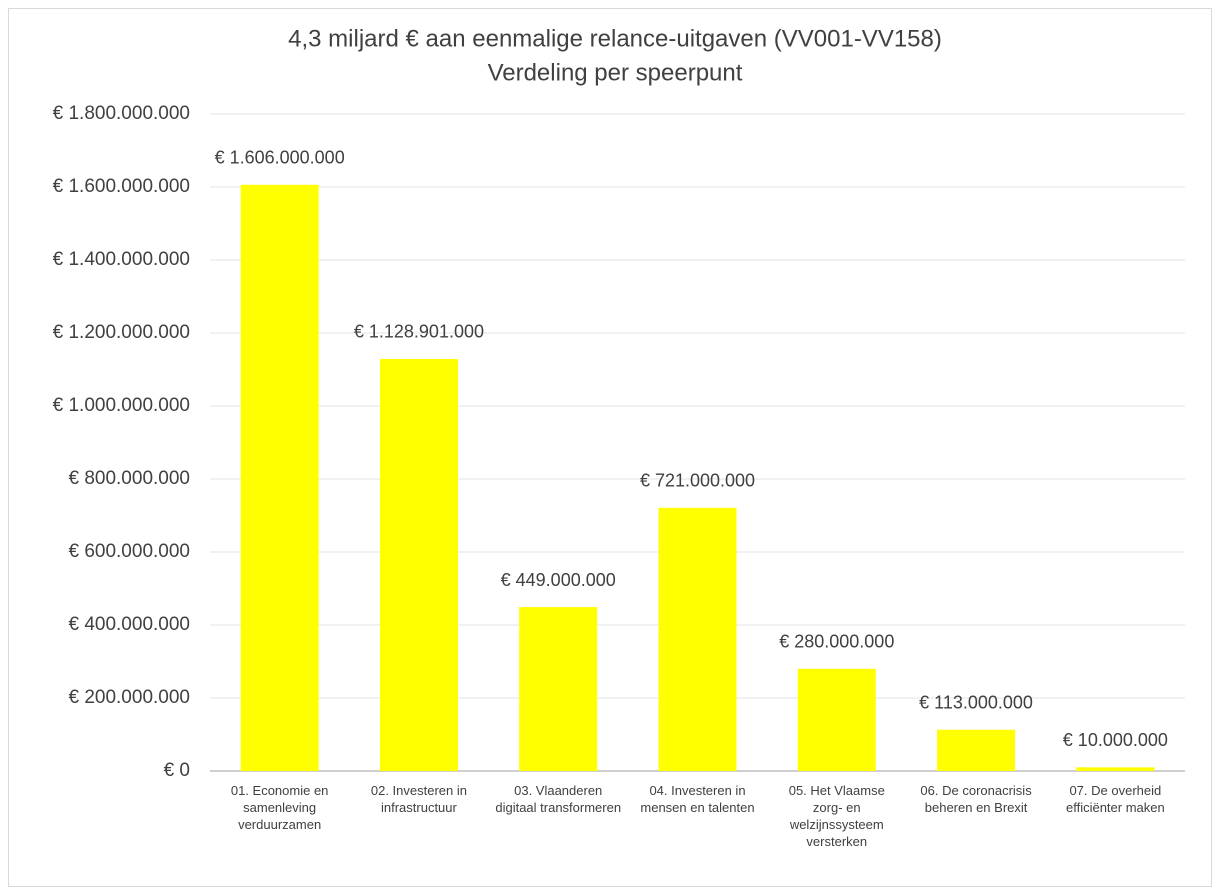 The image size is (1213, 889). I want to click on y-tick-label: € 1.600.000.000, so click(121, 186).